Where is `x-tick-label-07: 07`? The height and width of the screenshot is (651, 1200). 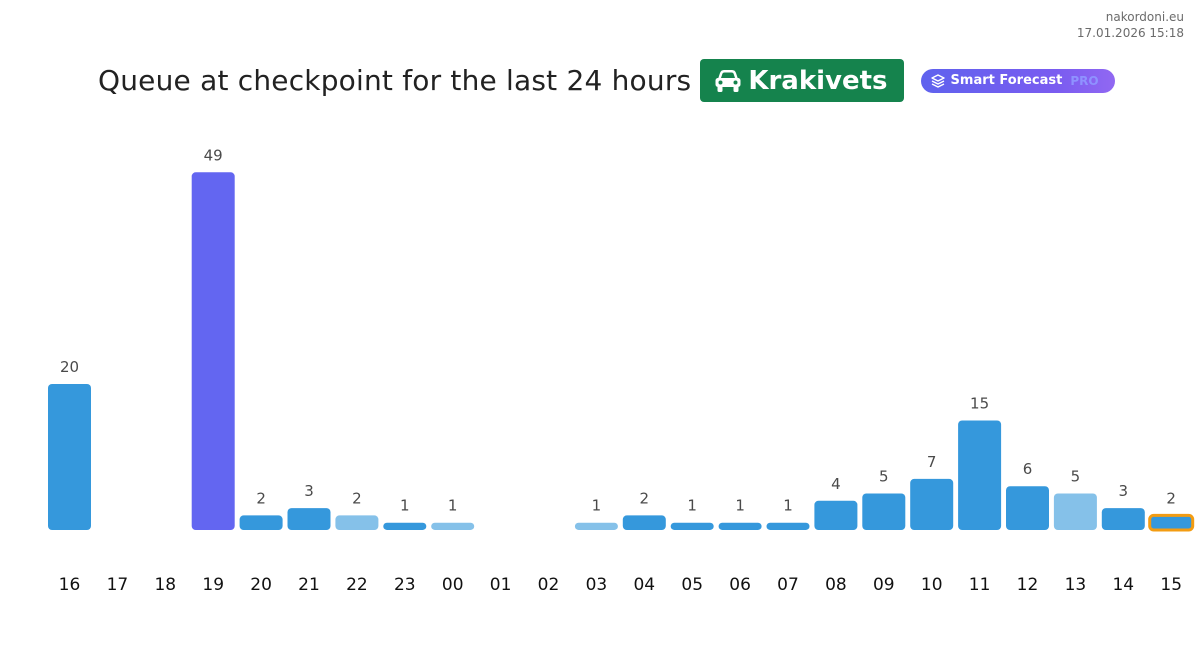
x-tick-label-07: 07 is located at coordinates (788, 585).